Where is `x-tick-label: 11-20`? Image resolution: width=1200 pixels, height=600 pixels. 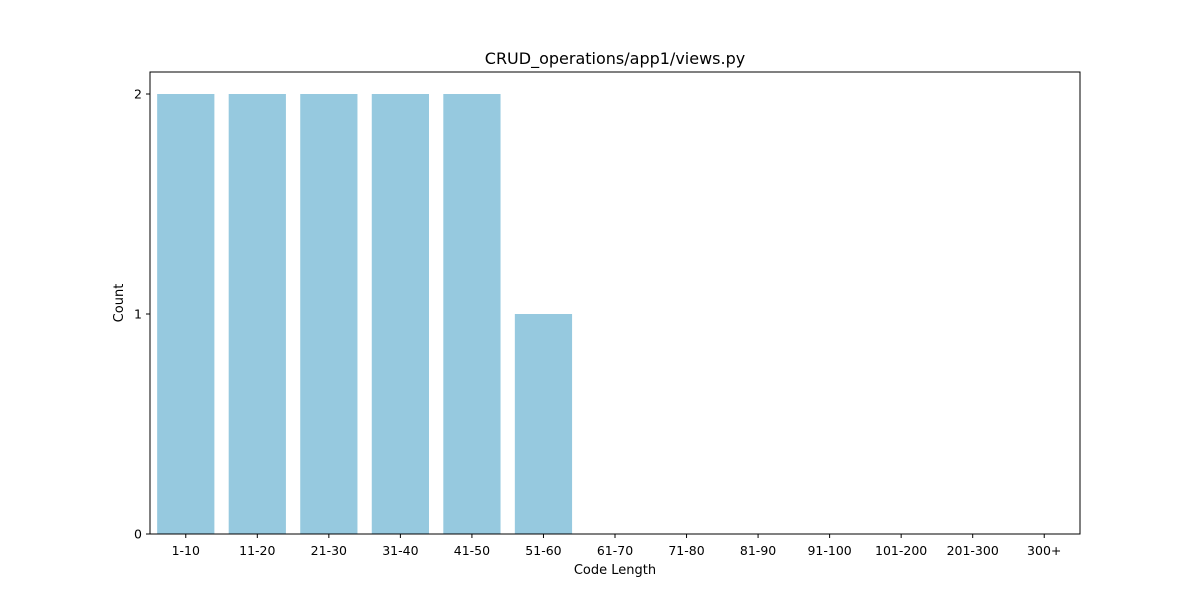 x-tick-label: 11-20 is located at coordinates (257, 550).